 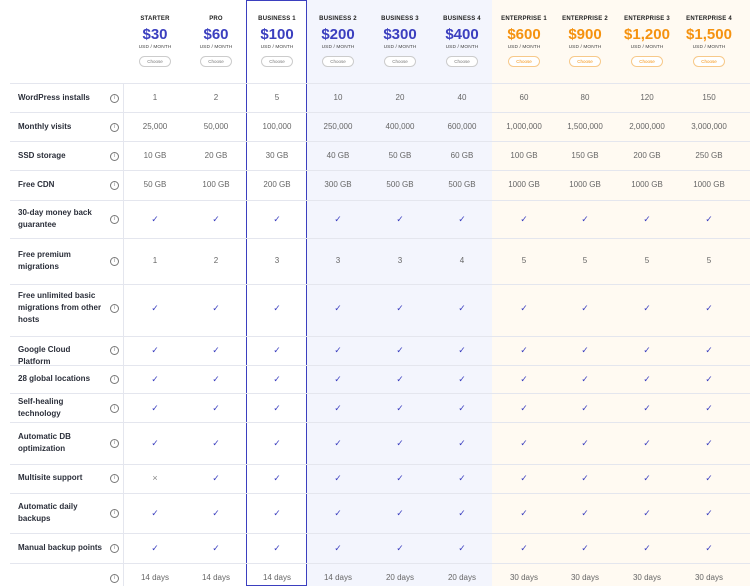 What do you see at coordinates (400, 61) in the screenshot?
I see `choose-button-business-3: Choose` at bounding box center [400, 61].